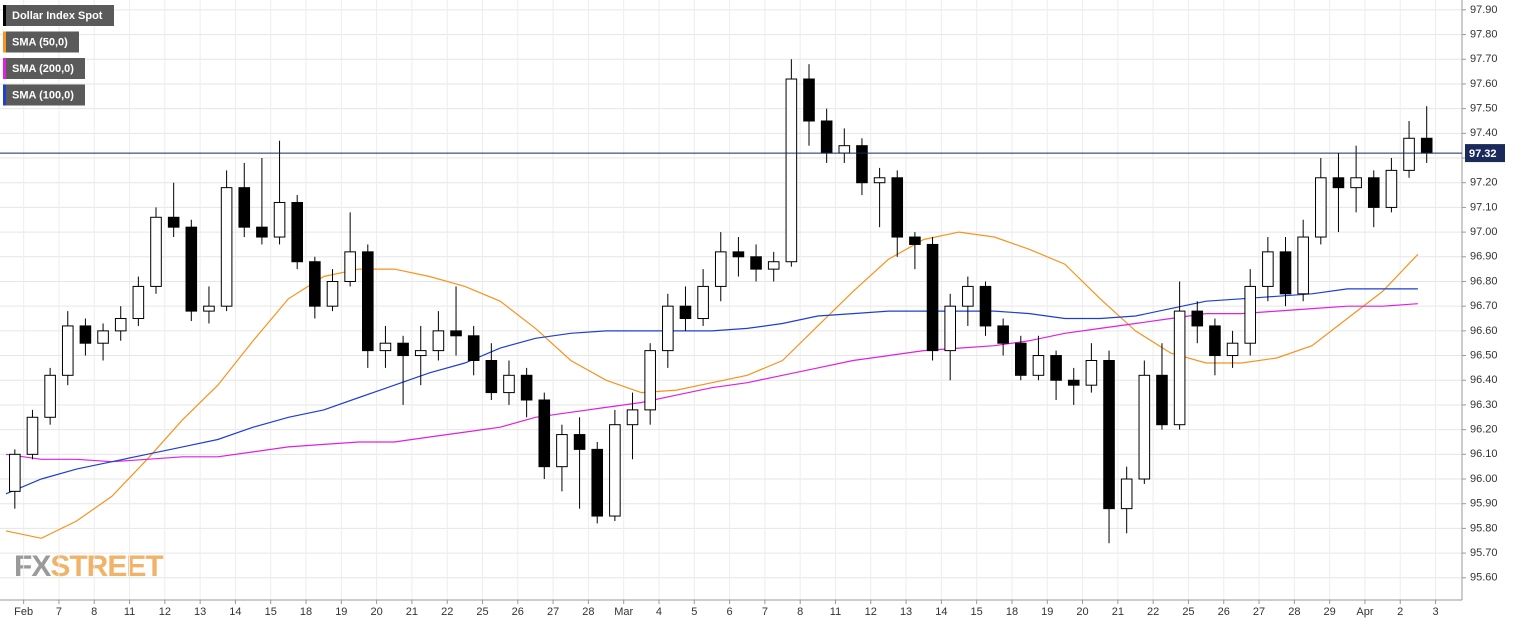 The image size is (1534, 631). What do you see at coordinates (1484, 133) in the screenshot?
I see `y-tick-label: 97.40` at bounding box center [1484, 133].